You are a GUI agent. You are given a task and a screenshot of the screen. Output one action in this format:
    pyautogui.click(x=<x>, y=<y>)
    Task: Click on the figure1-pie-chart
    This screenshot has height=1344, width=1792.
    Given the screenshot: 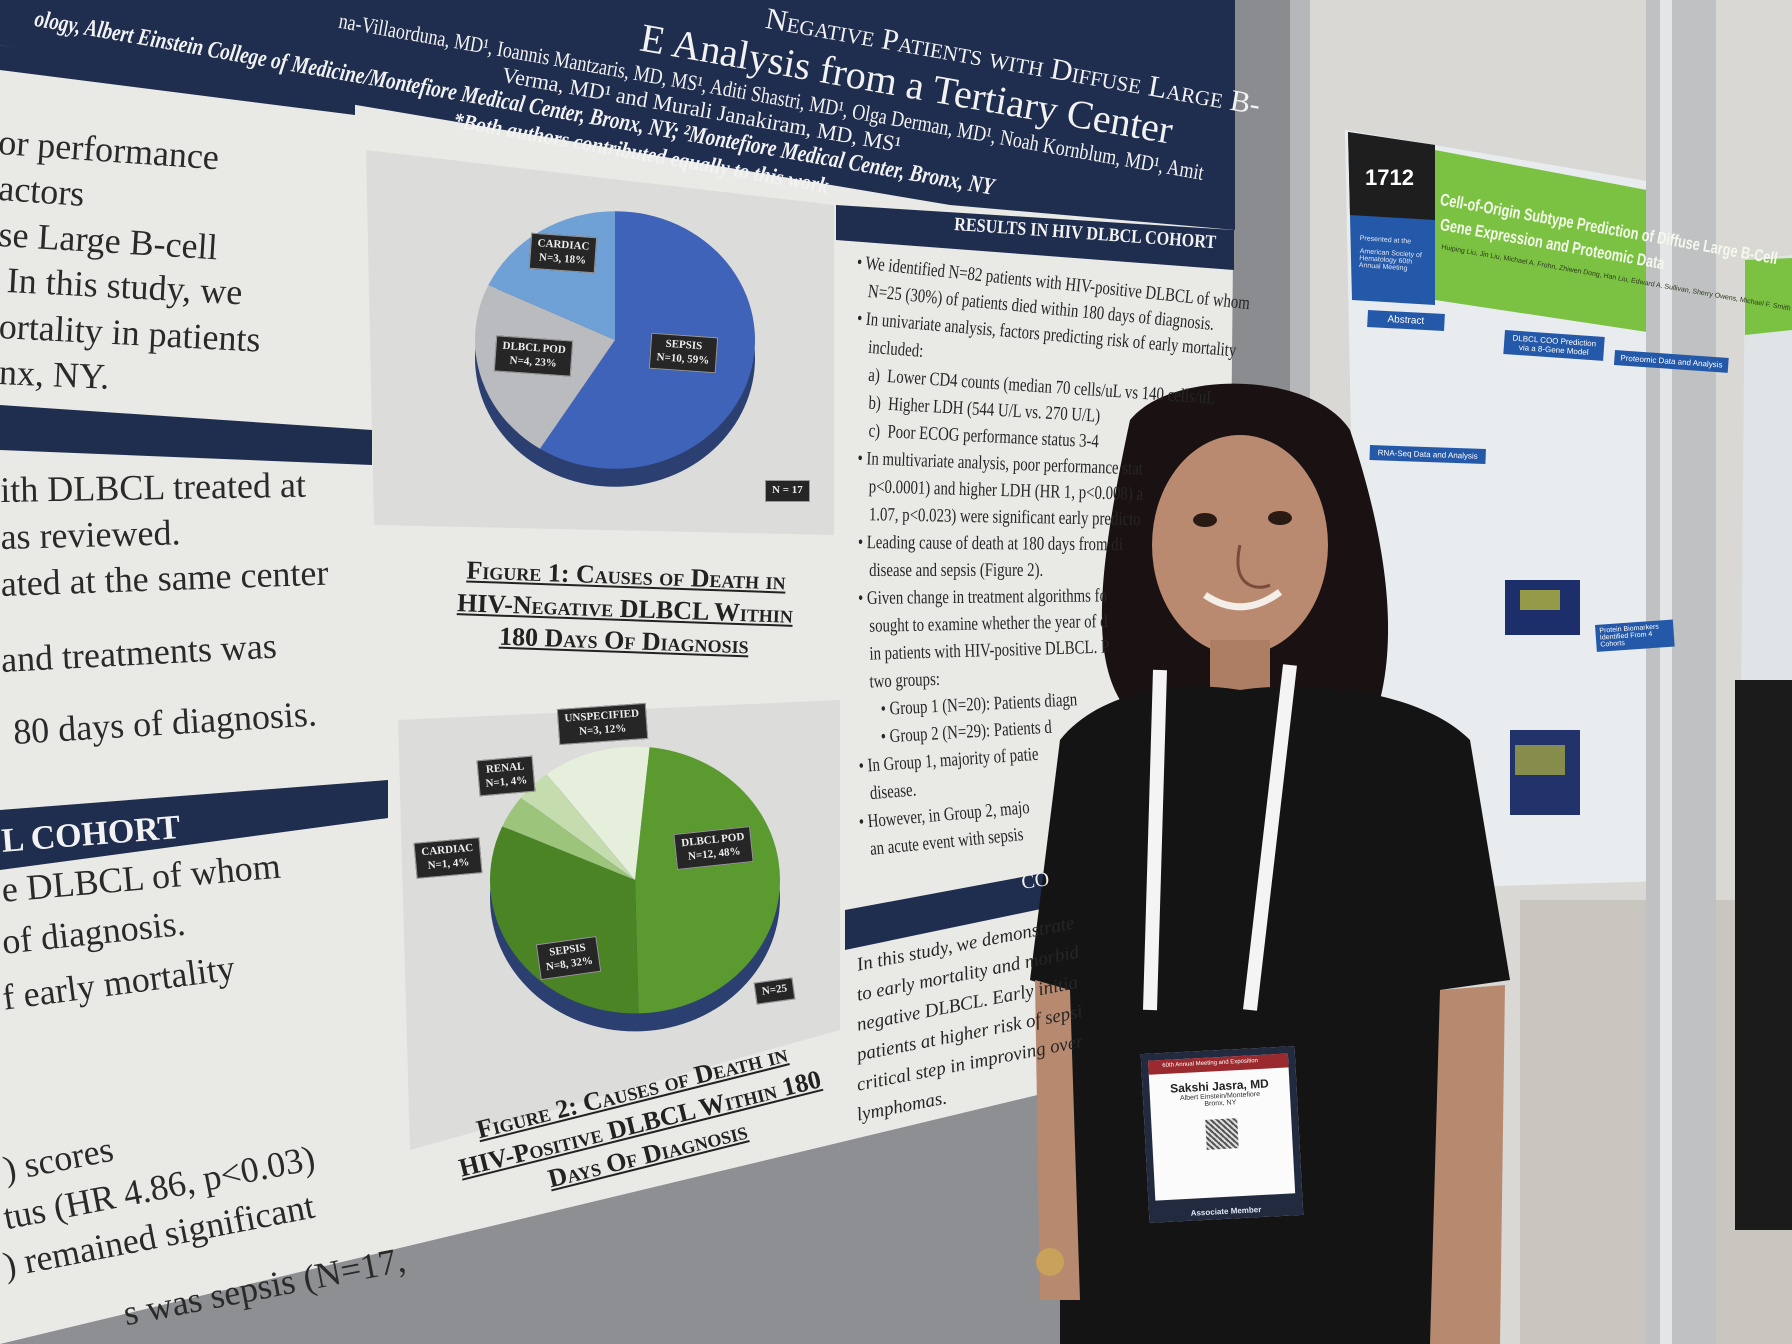 What is the action you would take?
    pyautogui.click(x=615, y=349)
    